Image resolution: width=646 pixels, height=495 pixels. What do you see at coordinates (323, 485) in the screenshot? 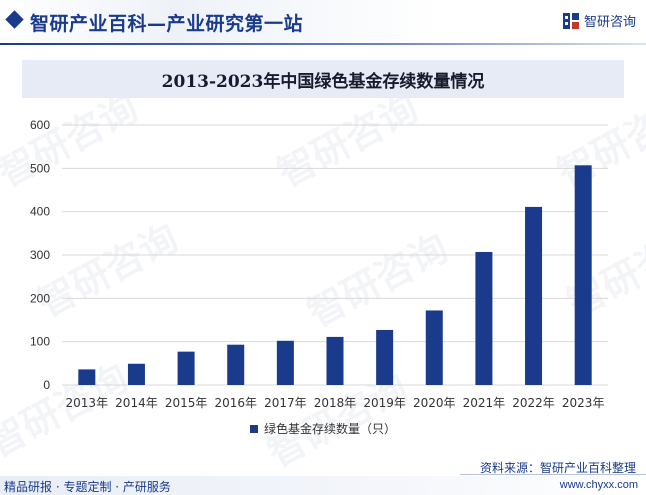
I see `page-footer: 精品研报 · 专题定制 · 产研服务 www.chyxx.com` at bounding box center [323, 485].